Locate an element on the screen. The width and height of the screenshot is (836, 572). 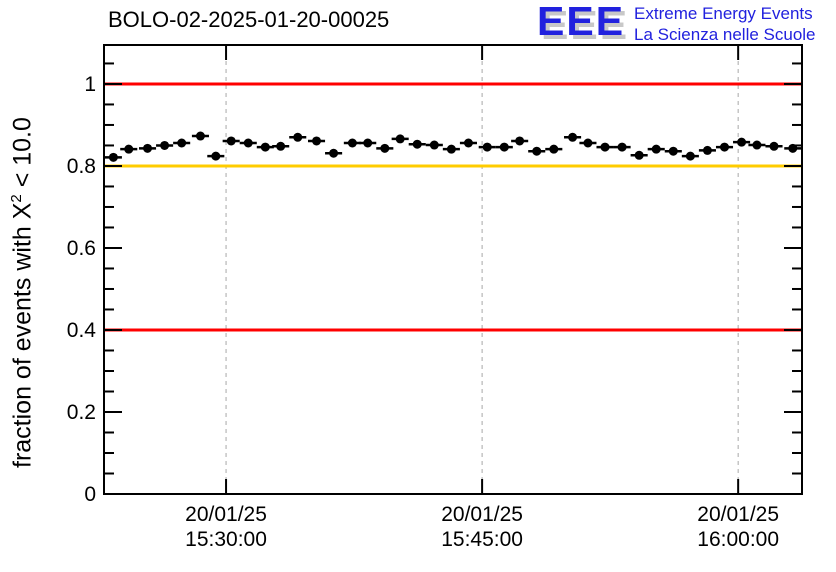
x-tick-label-time: 16:00:00 is located at coordinates (738, 539).